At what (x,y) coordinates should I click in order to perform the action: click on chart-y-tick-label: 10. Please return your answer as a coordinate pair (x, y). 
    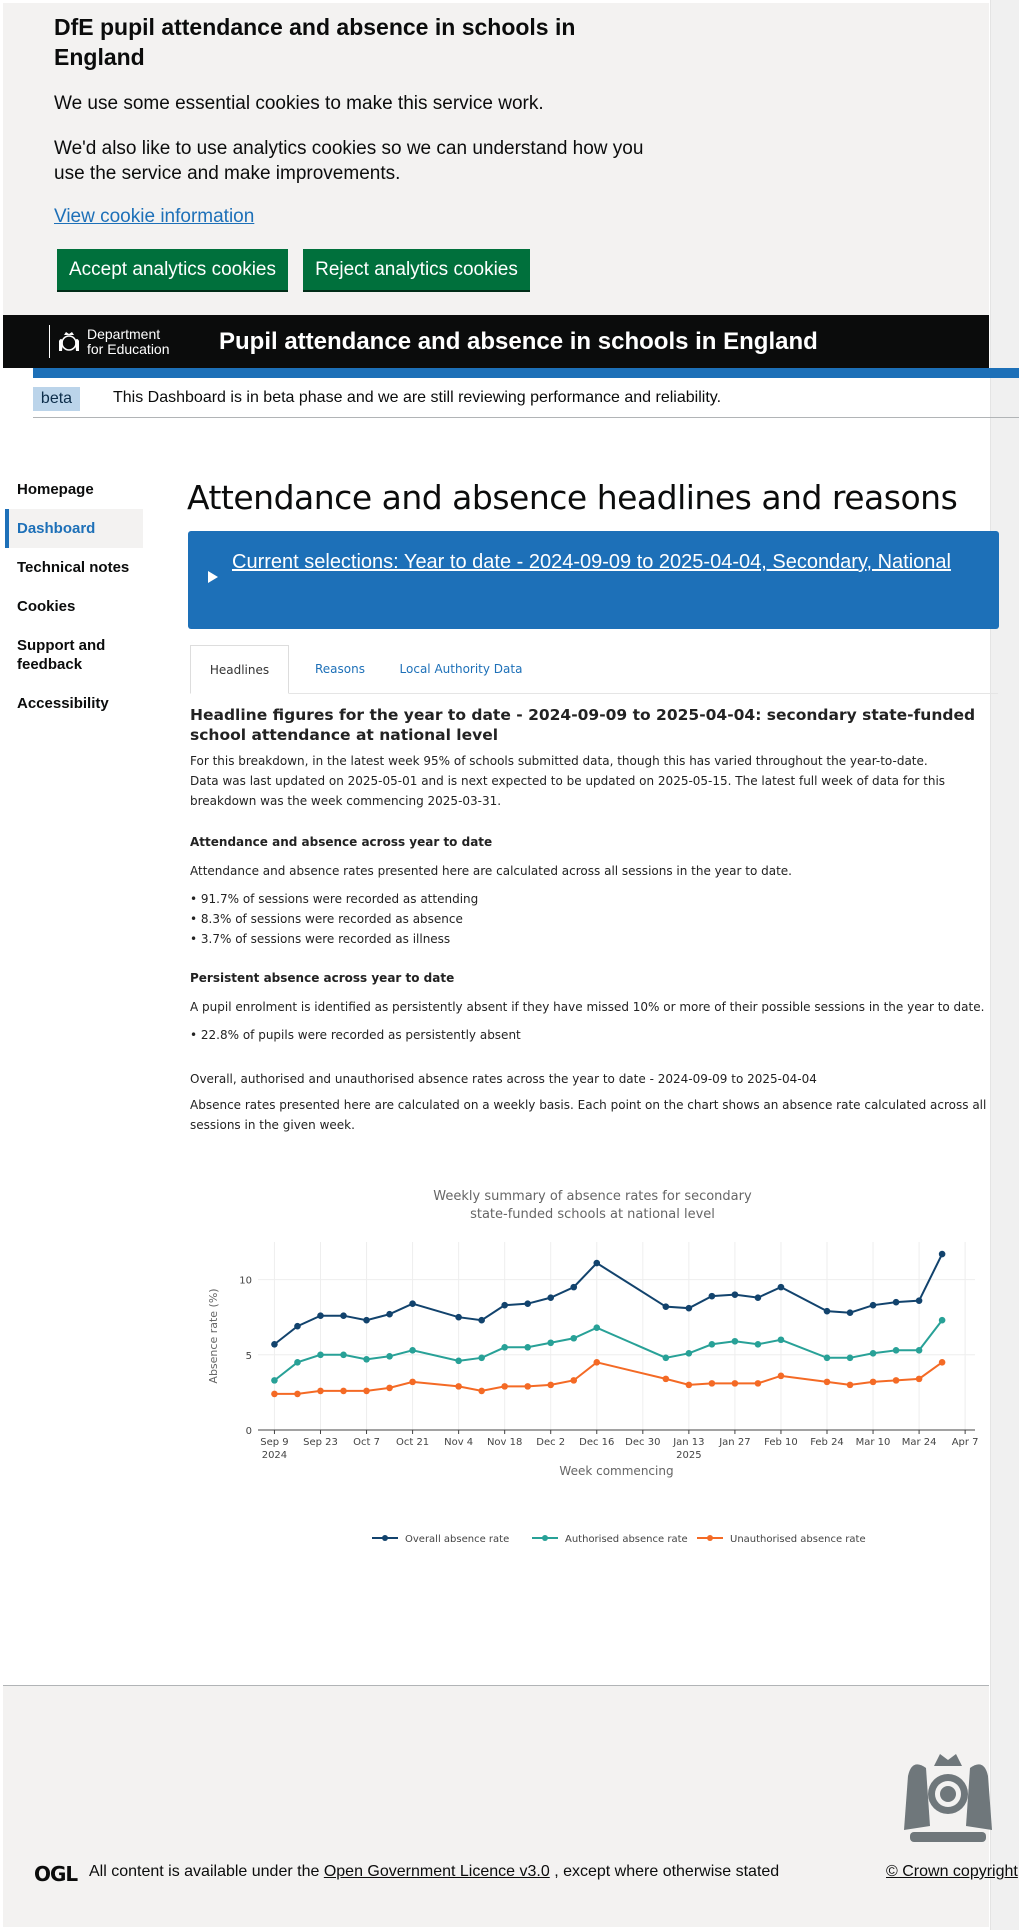
    Looking at the image, I should click on (245, 1281).